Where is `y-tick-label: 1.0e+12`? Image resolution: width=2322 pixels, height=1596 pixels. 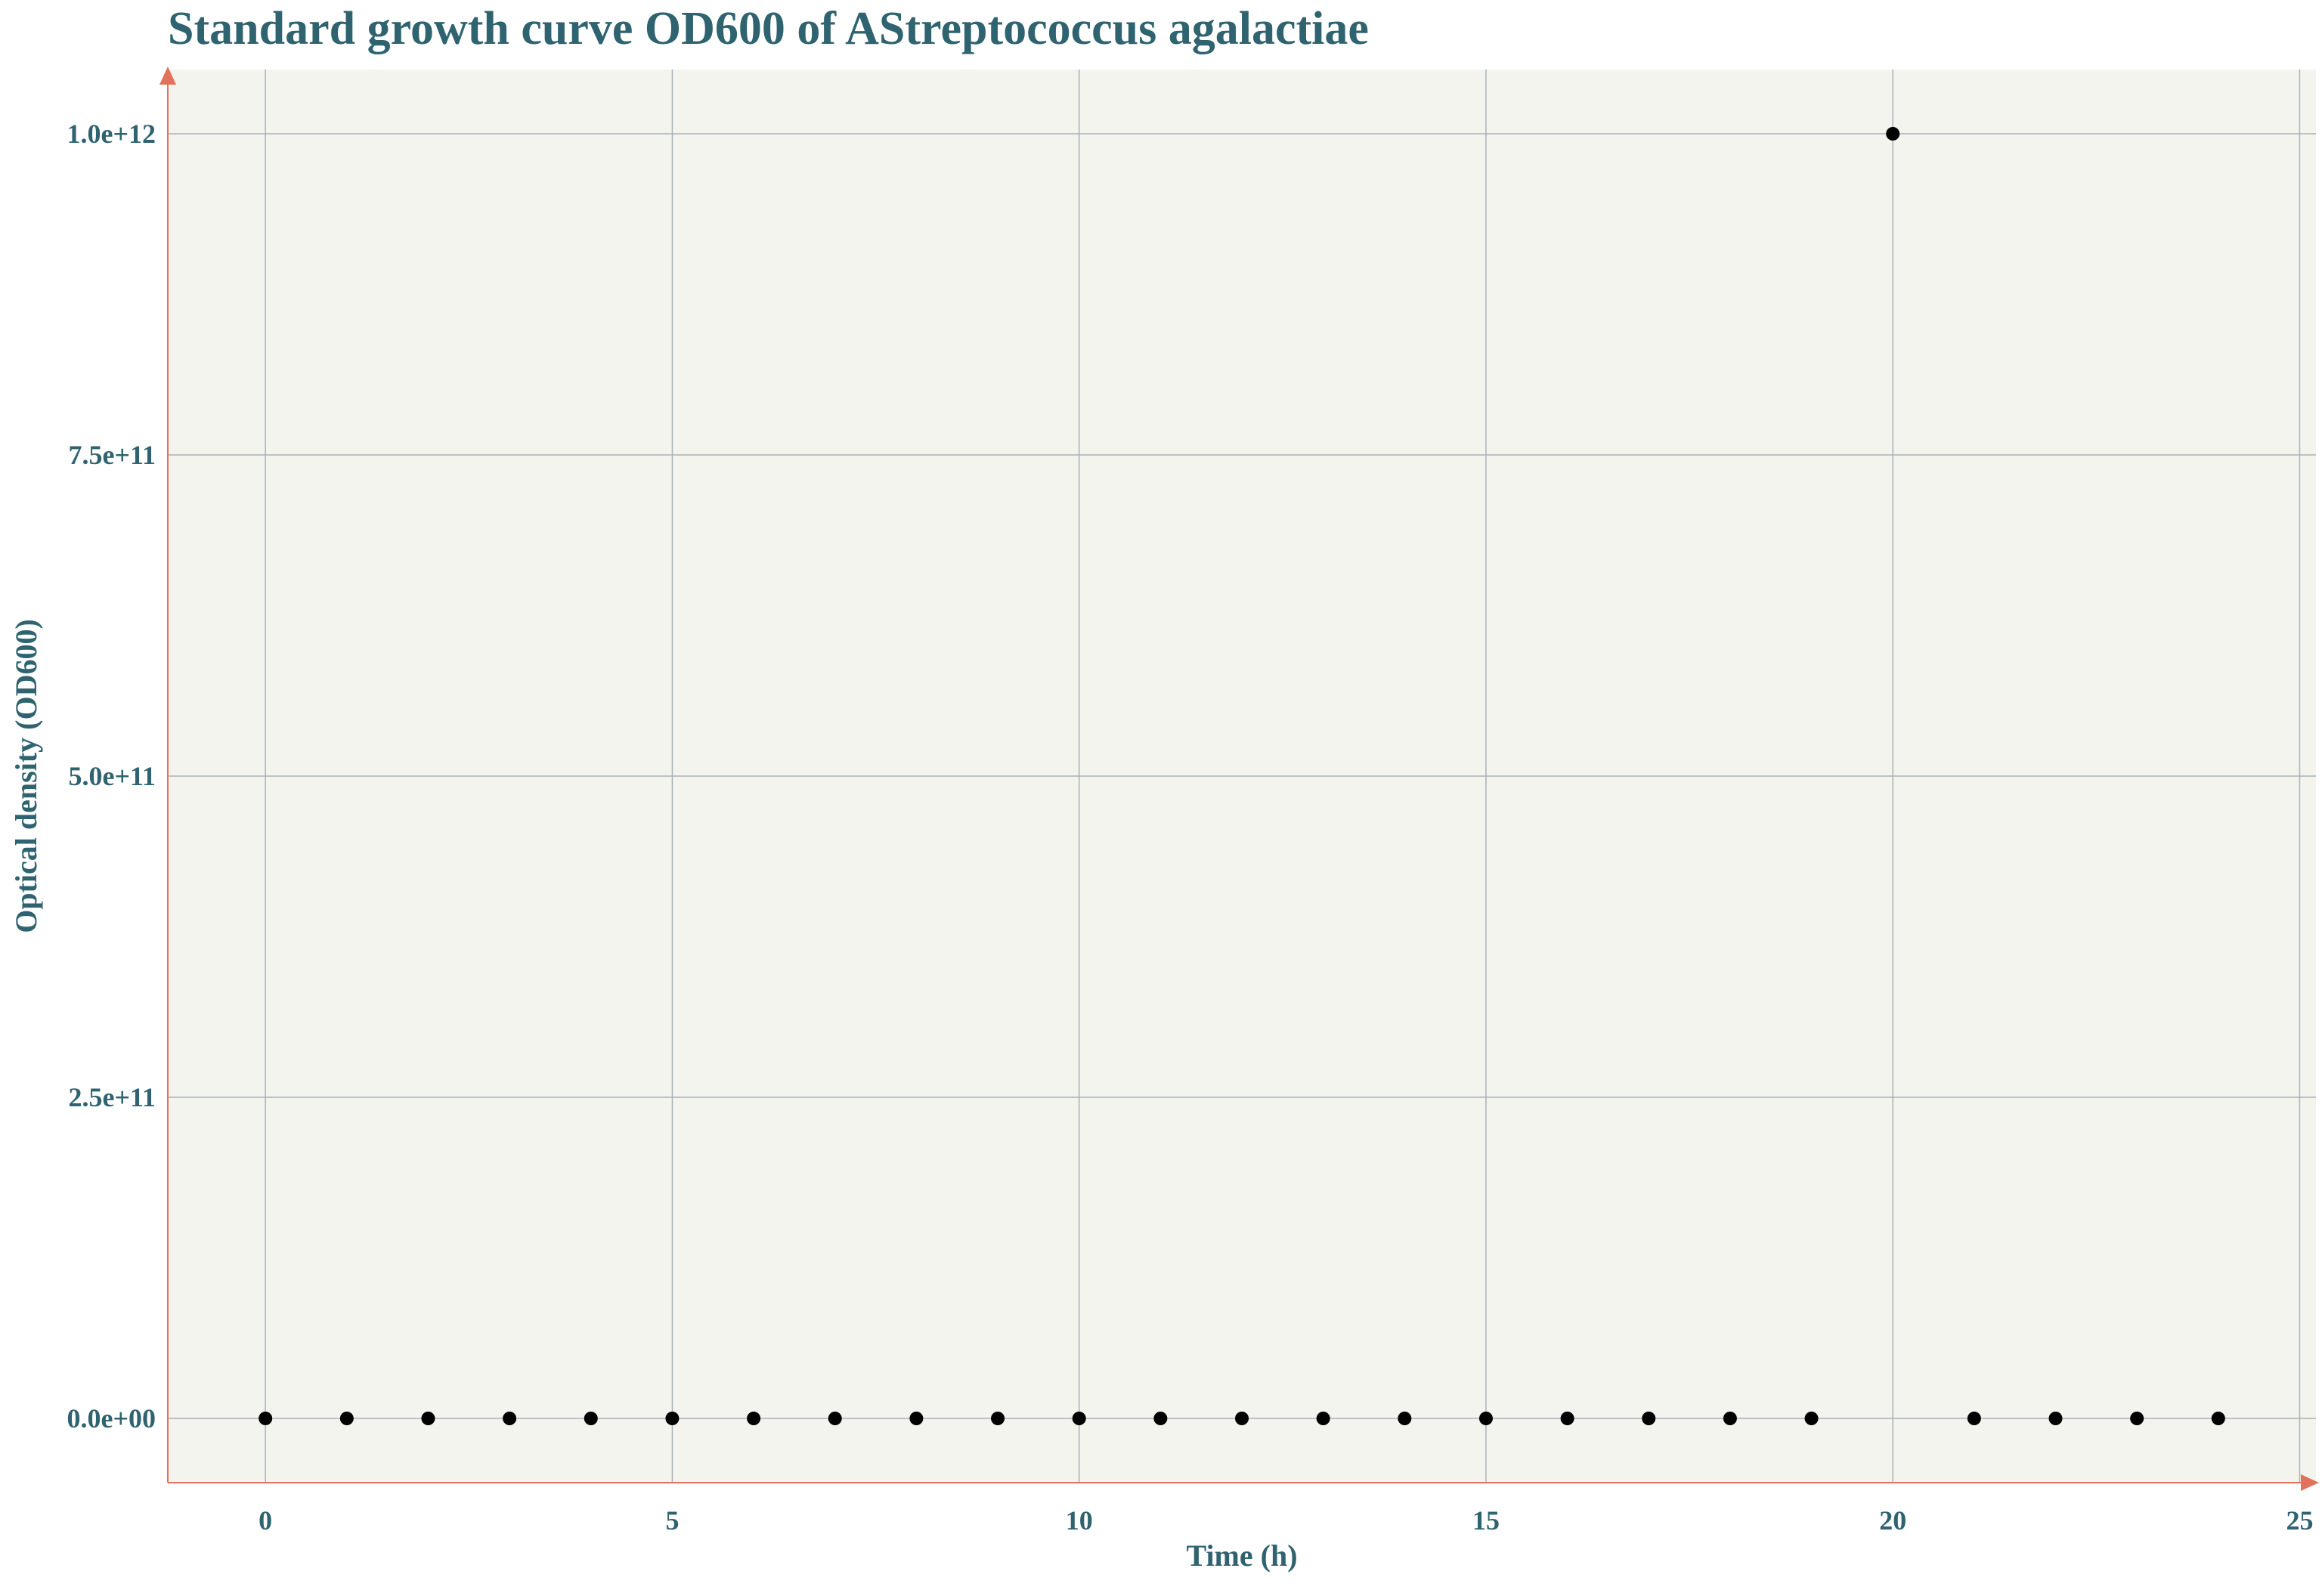
y-tick-label: 1.0e+12 is located at coordinates (111, 134).